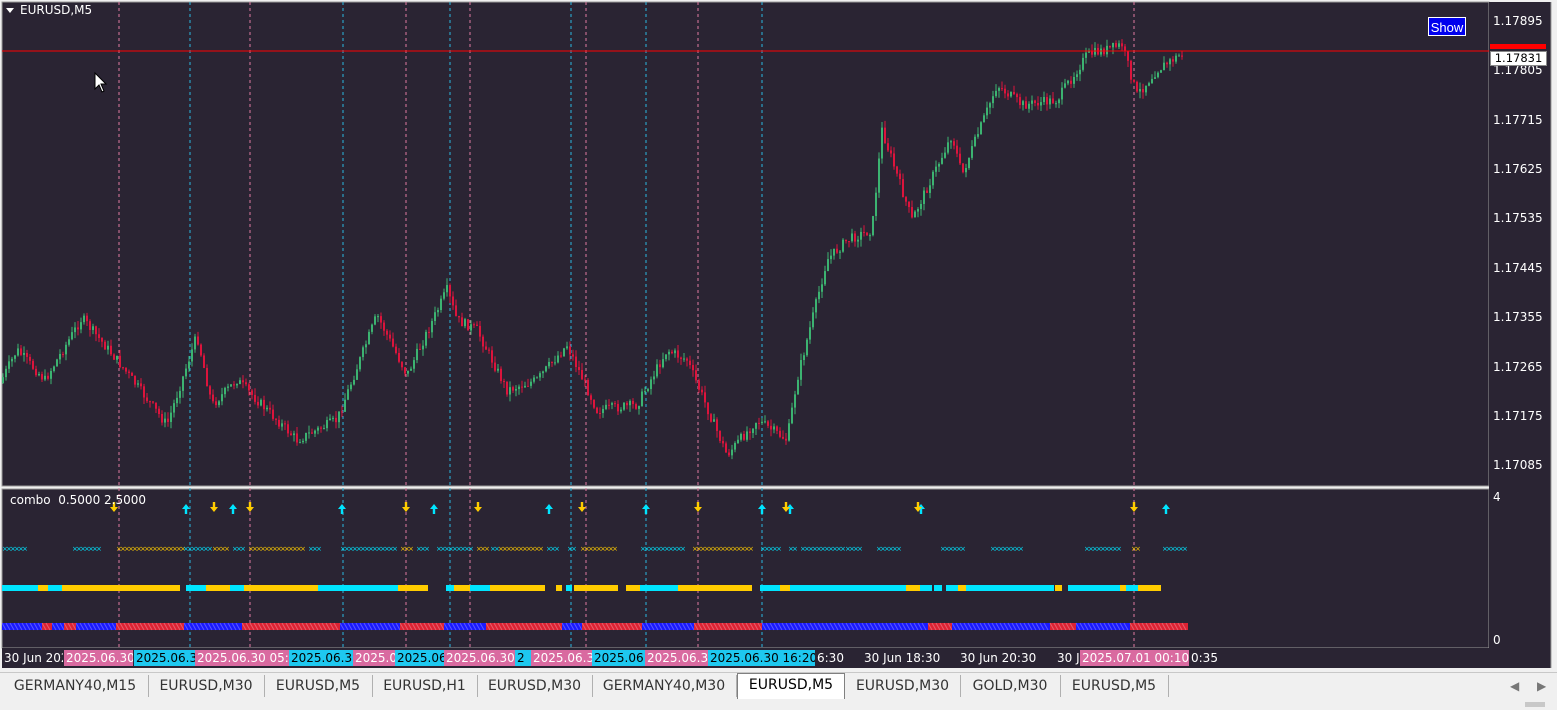 Image resolution: width=1557 pixels, height=710 pixels. I want to click on scrollbar-thumb, so click(1535, 704).